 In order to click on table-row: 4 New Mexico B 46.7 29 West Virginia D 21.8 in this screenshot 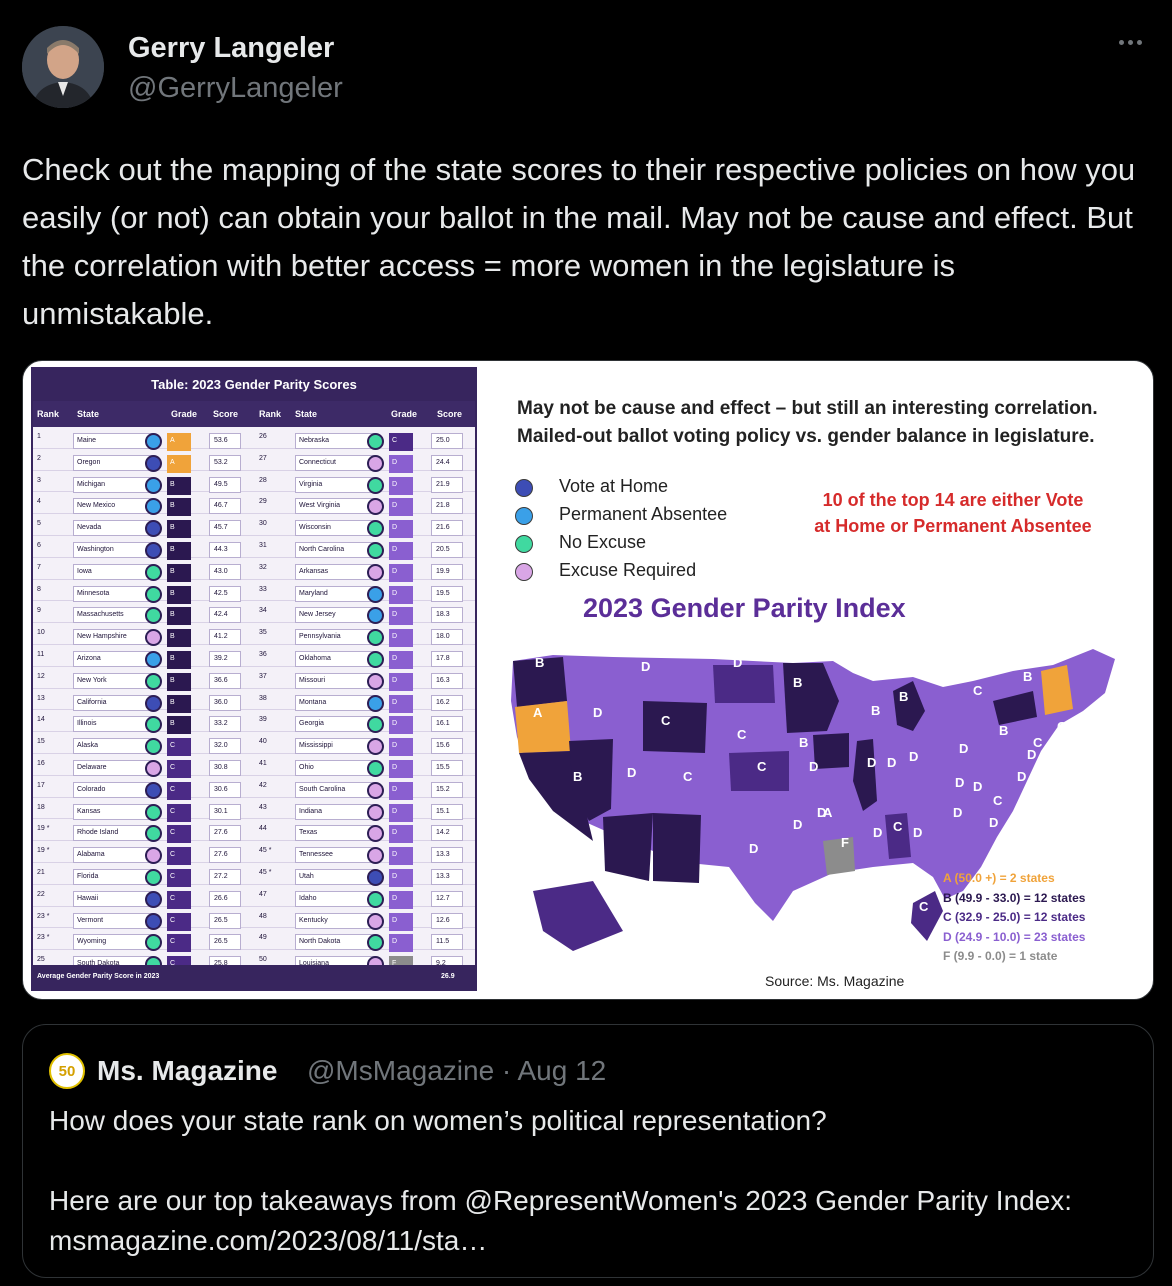, I will do `click(254, 504)`.